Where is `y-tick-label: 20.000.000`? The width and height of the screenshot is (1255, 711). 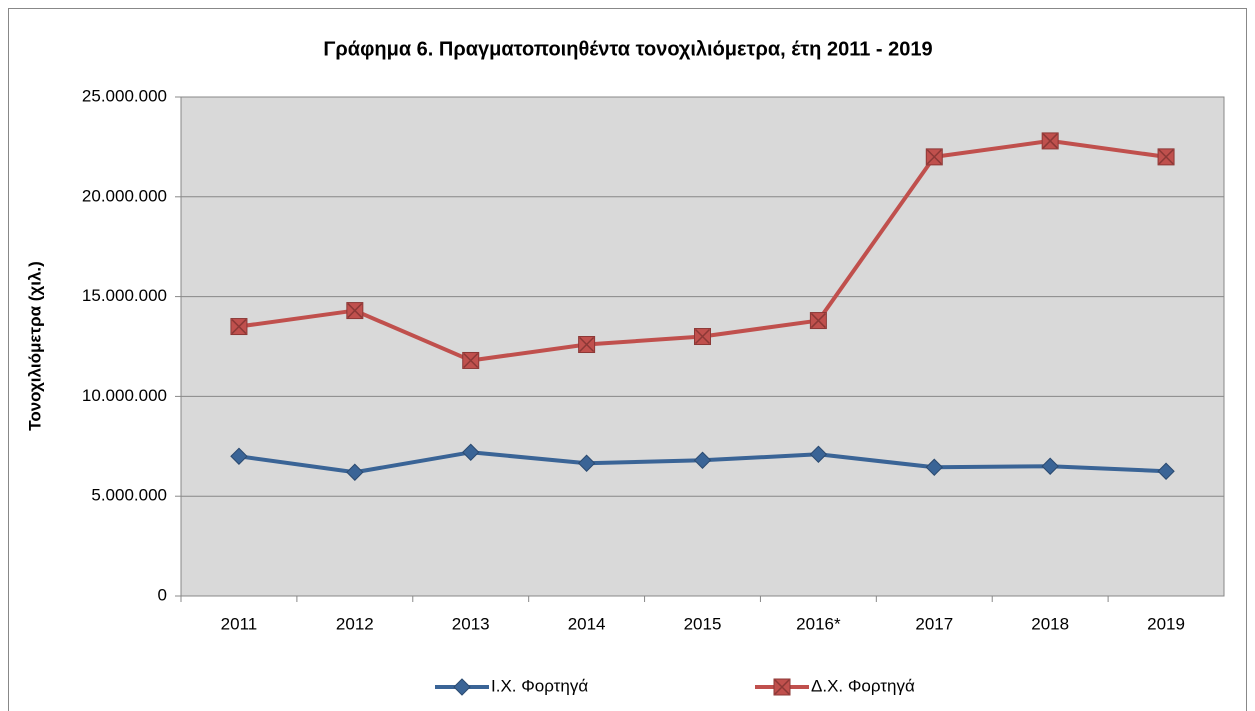 y-tick-label: 20.000.000 is located at coordinates (124, 195).